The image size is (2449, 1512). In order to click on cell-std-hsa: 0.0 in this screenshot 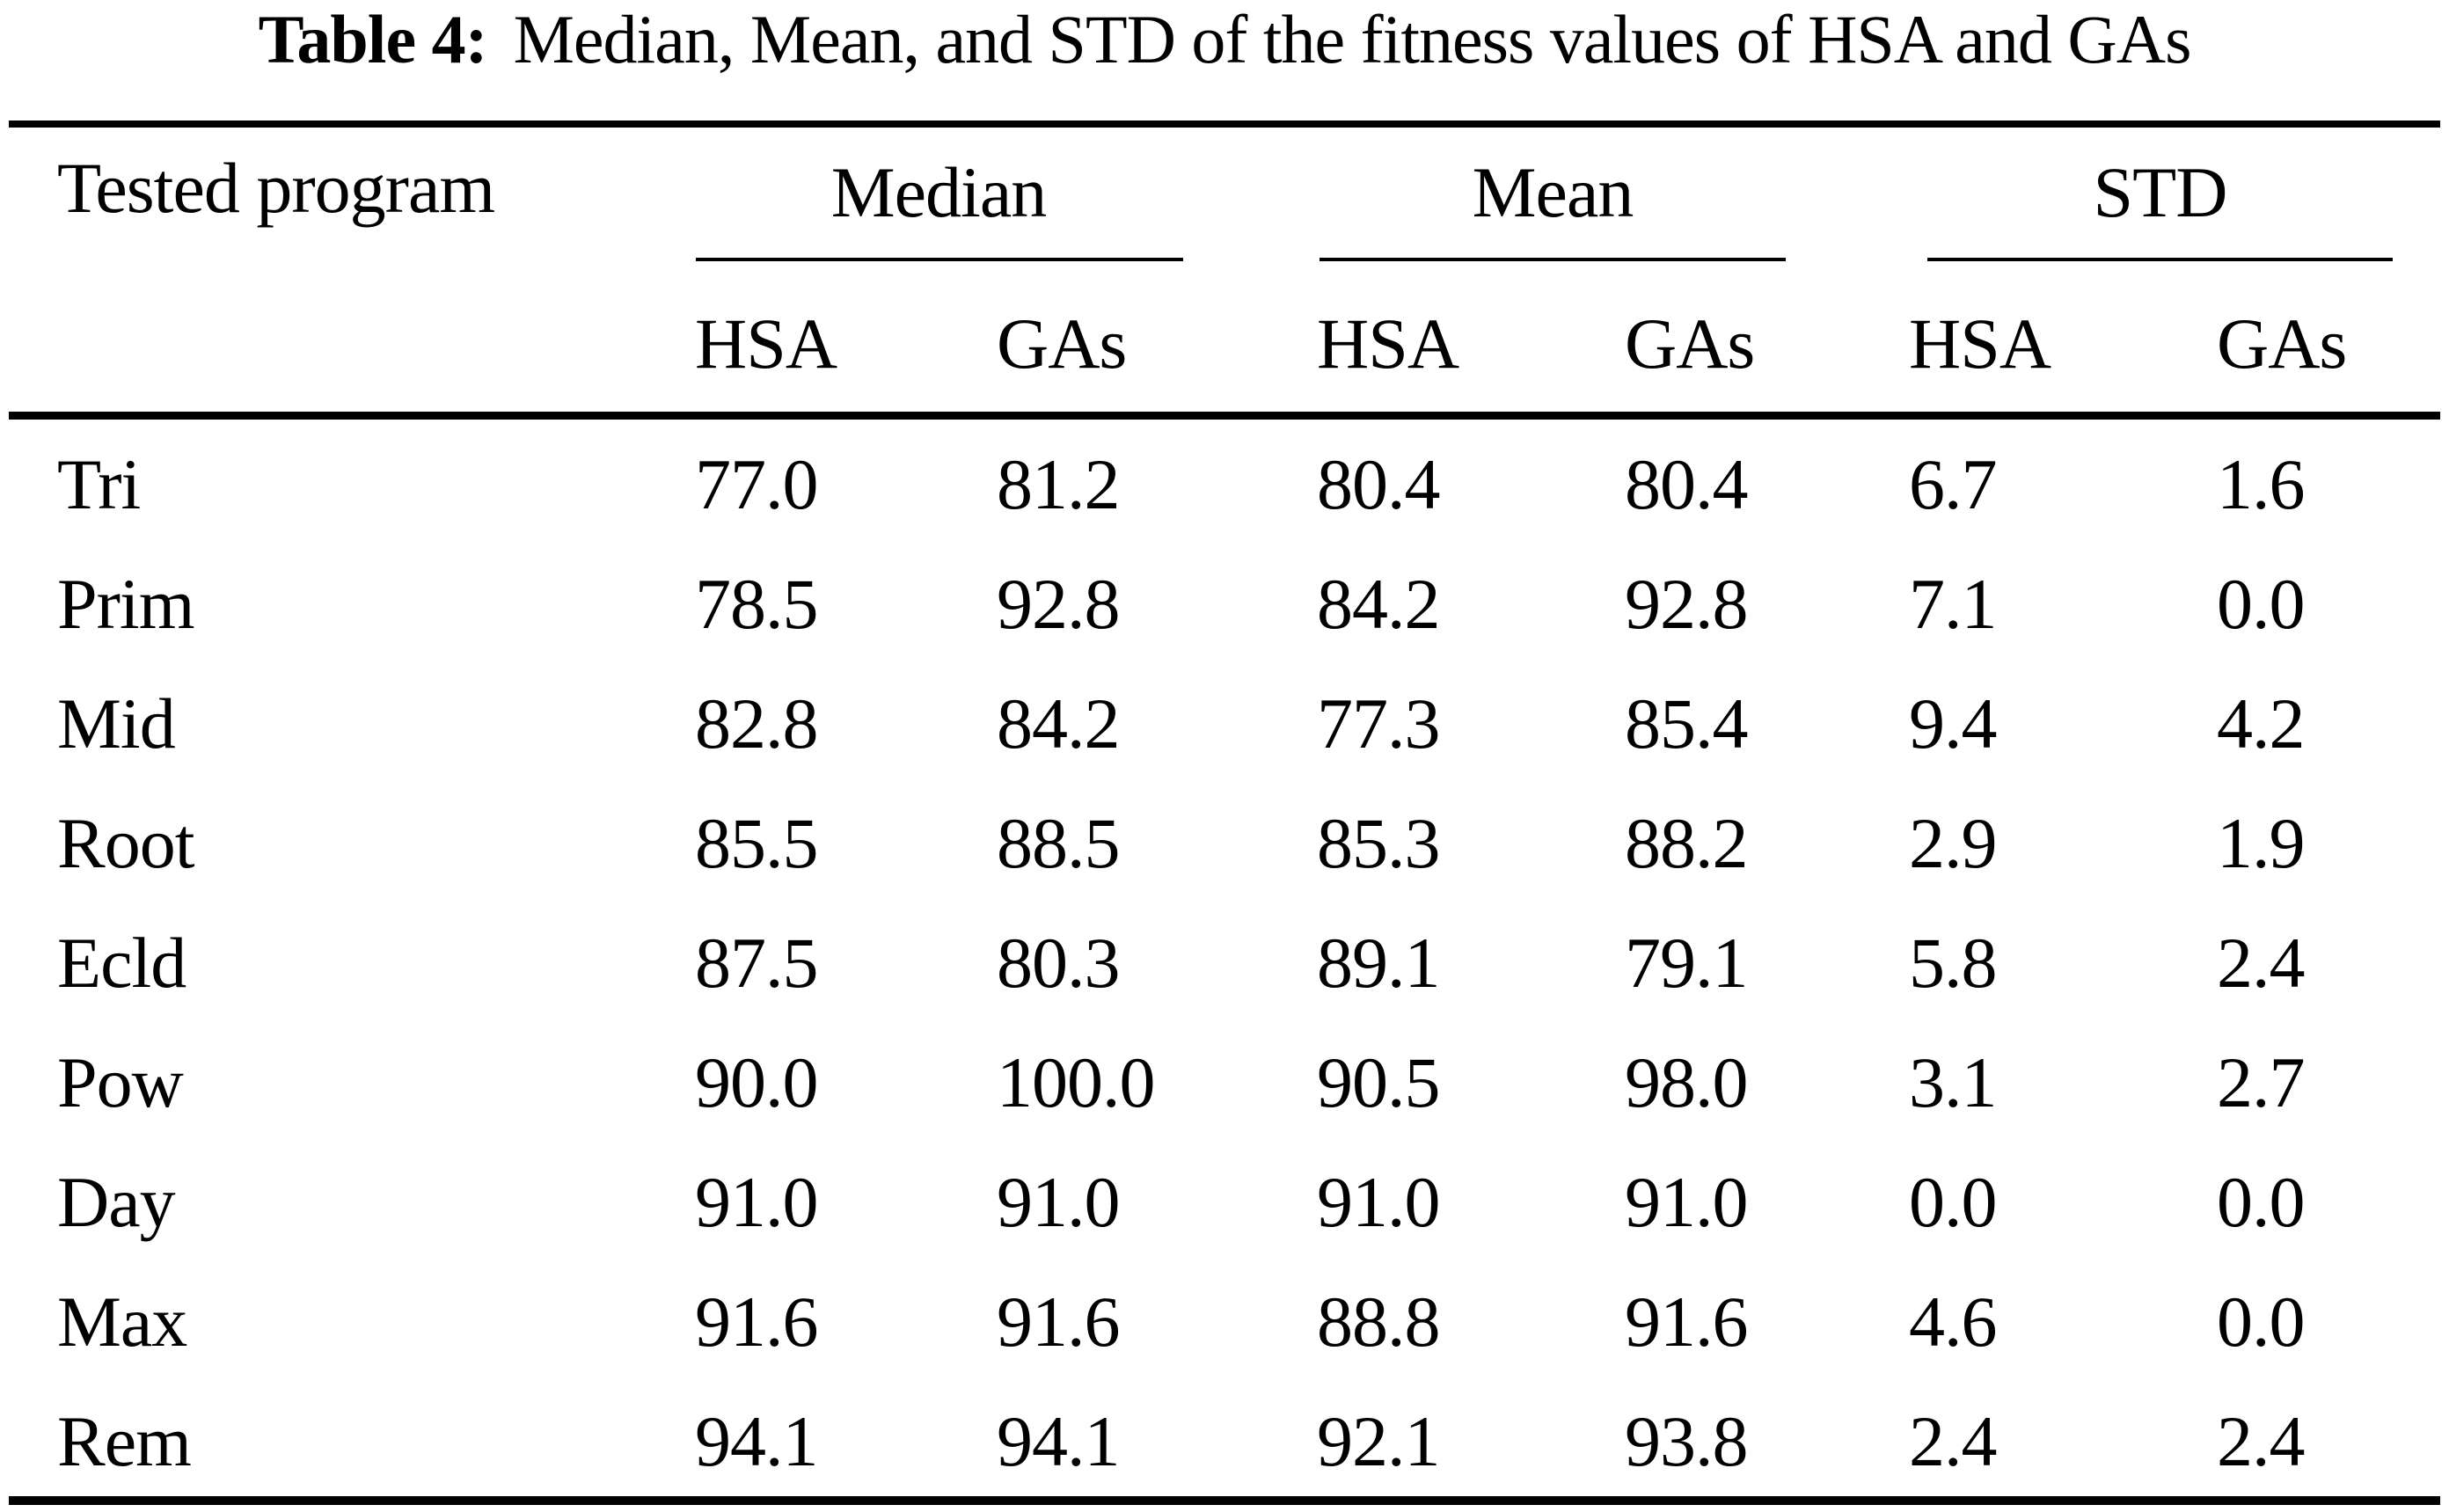, I will do `click(1953, 1202)`.